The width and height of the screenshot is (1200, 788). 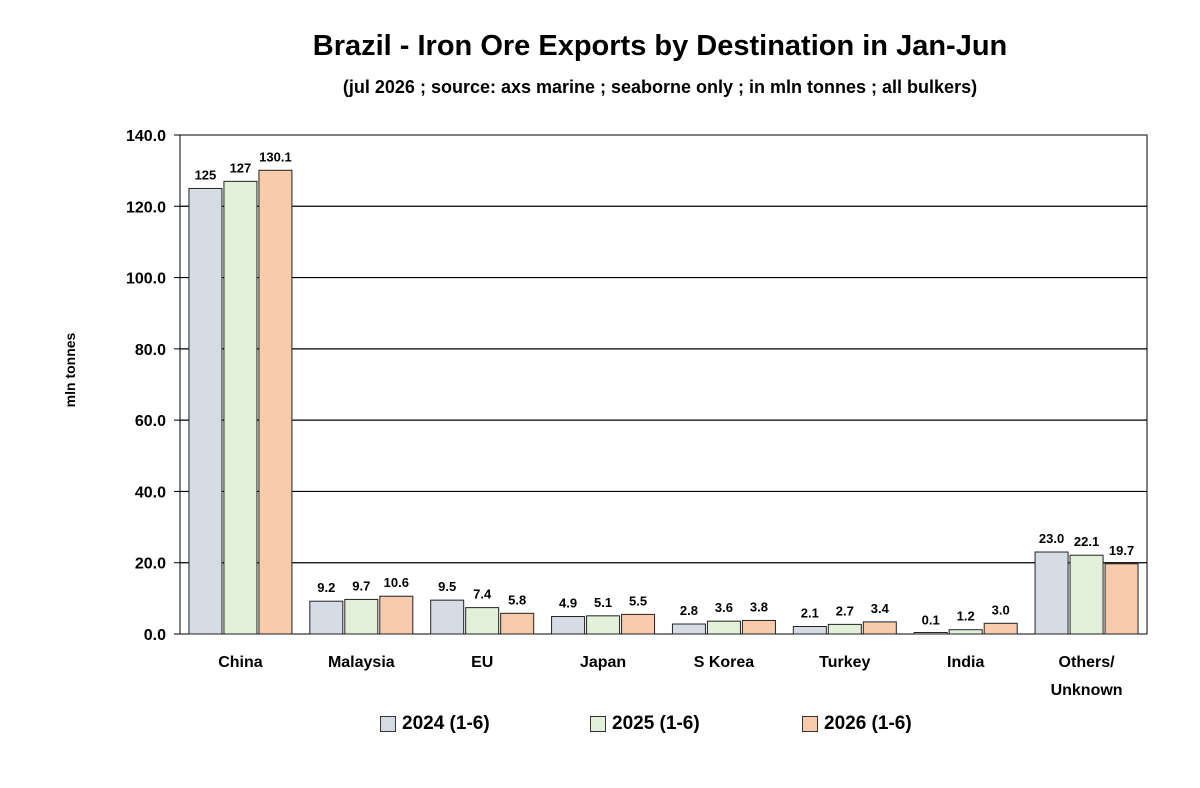 What do you see at coordinates (965, 662) in the screenshot?
I see `x-tick-label: India` at bounding box center [965, 662].